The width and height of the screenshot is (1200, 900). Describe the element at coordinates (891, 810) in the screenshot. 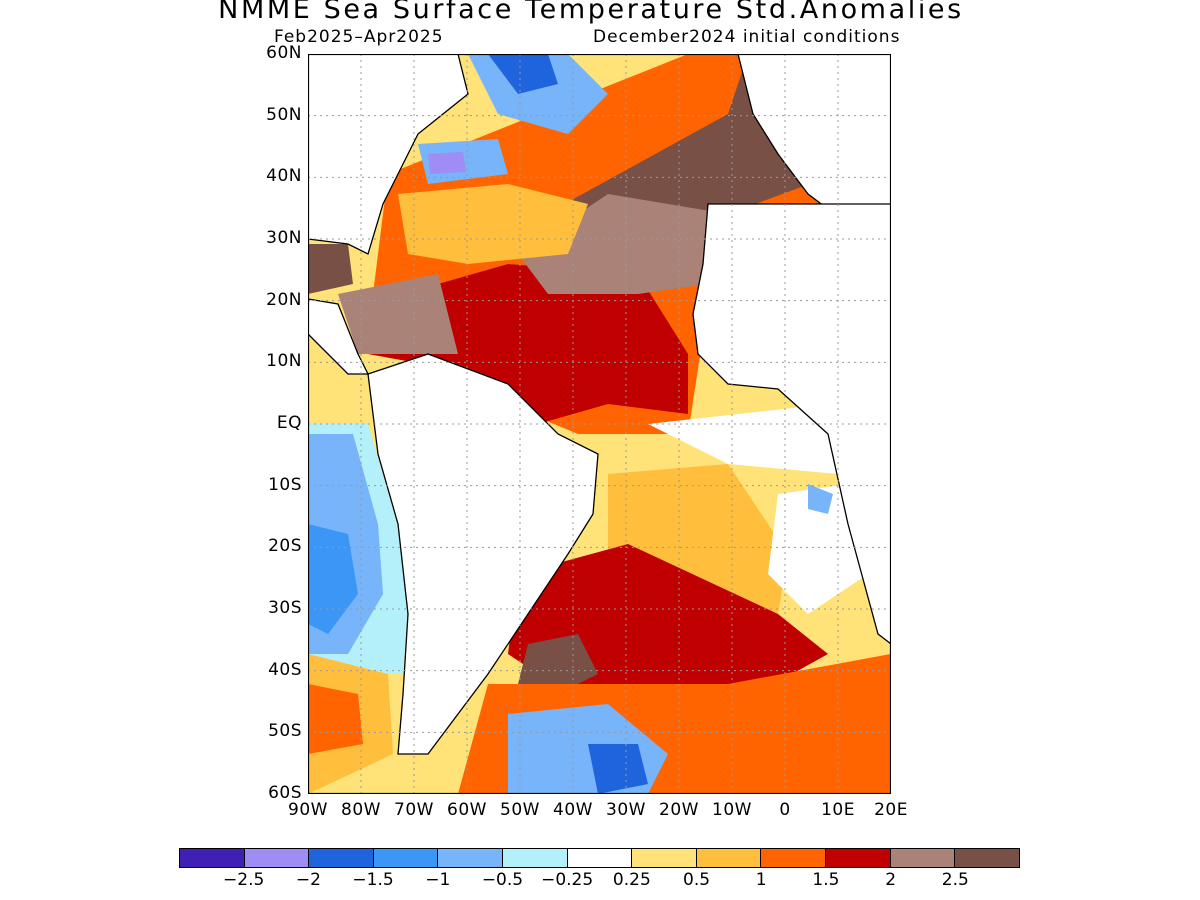

I see `longitude-tick-label: 20E` at that location.